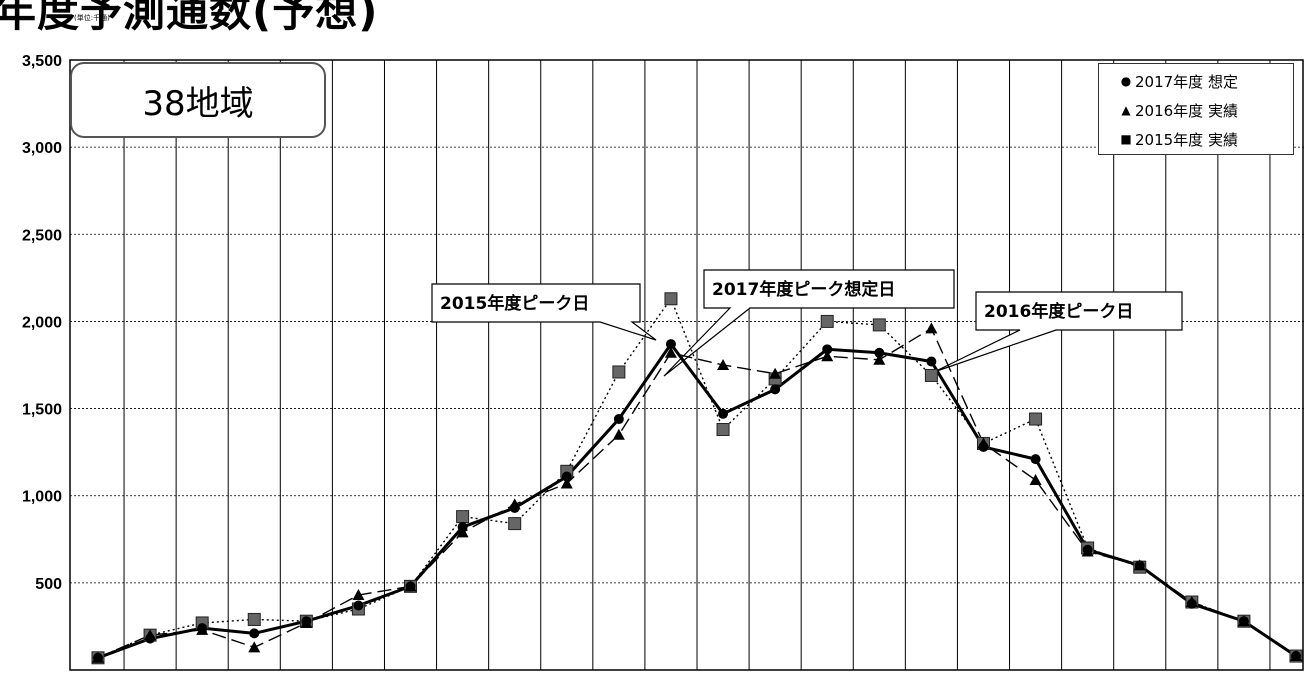 The image size is (1304, 675). I want to click on callout-2015-peak-shape, so click(544, 312).